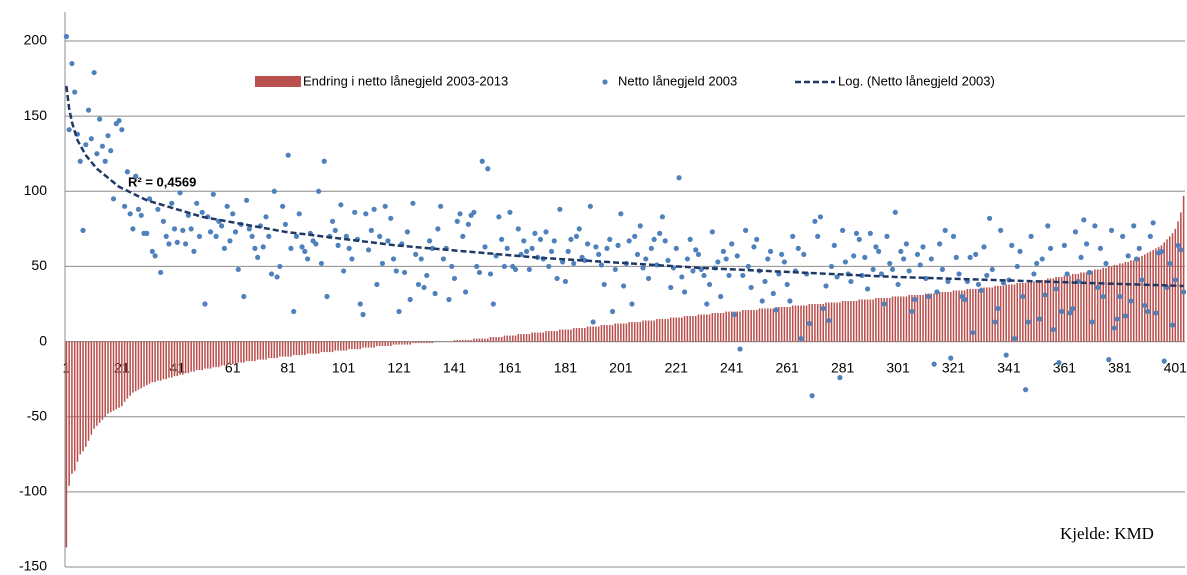  What do you see at coordinates (1175, 367) in the screenshot?
I see `x-tick-label: 401` at bounding box center [1175, 367].